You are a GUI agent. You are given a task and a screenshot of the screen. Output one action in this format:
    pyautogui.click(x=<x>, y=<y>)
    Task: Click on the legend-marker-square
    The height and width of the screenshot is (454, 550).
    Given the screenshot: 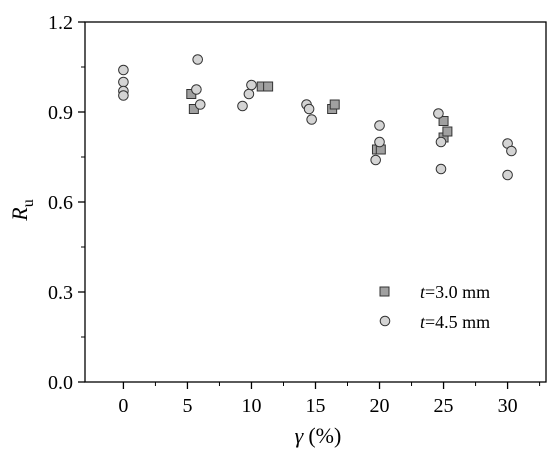 What is the action you would take?
    pyautogui.click(x=384, y=291)
    